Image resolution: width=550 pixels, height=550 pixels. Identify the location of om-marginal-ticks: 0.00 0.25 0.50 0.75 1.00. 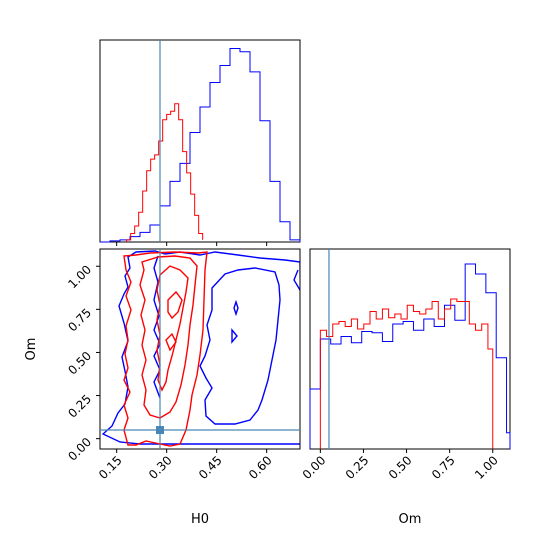
(400, 465).